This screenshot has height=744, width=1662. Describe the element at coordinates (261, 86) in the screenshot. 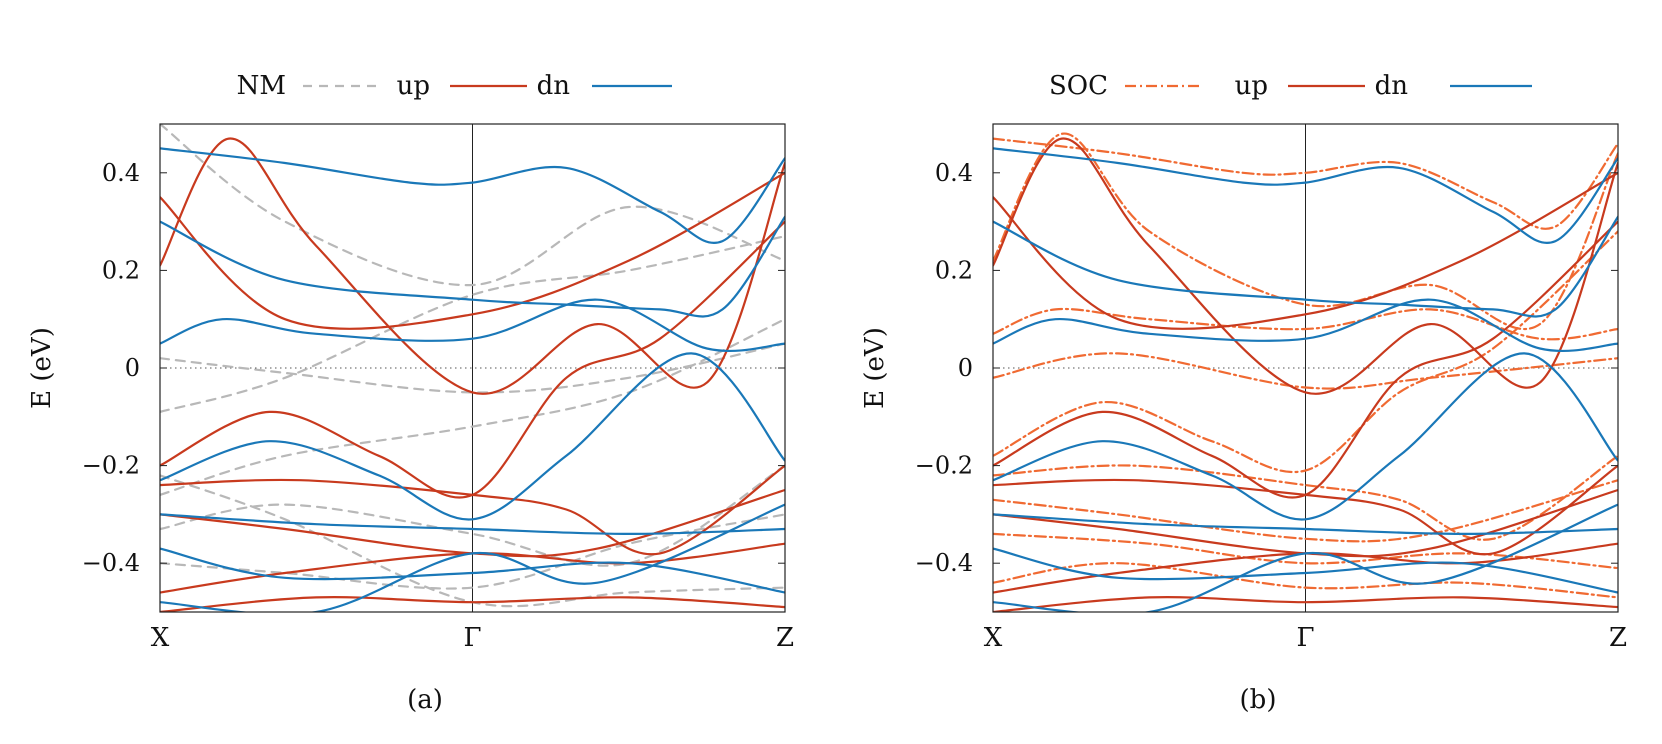

I see `legend-label-nm: NM` at that location.